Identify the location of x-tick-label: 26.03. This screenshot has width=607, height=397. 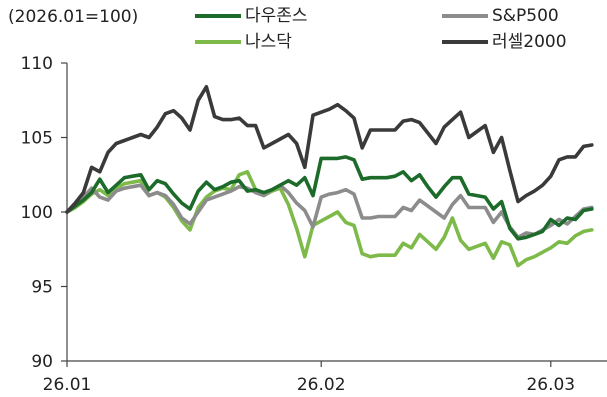
(550, 385).